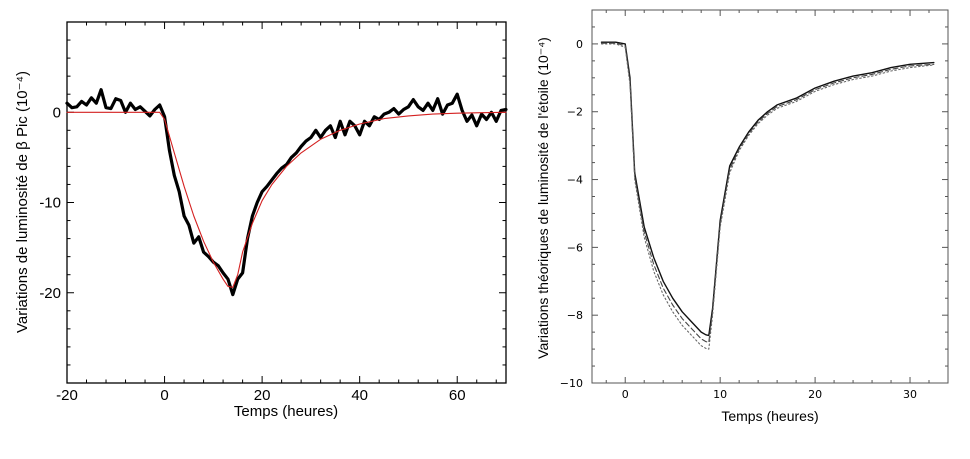 This screenshot has width=970, height=459. I want to click on x-tick-label: -20, so click(67, 395).